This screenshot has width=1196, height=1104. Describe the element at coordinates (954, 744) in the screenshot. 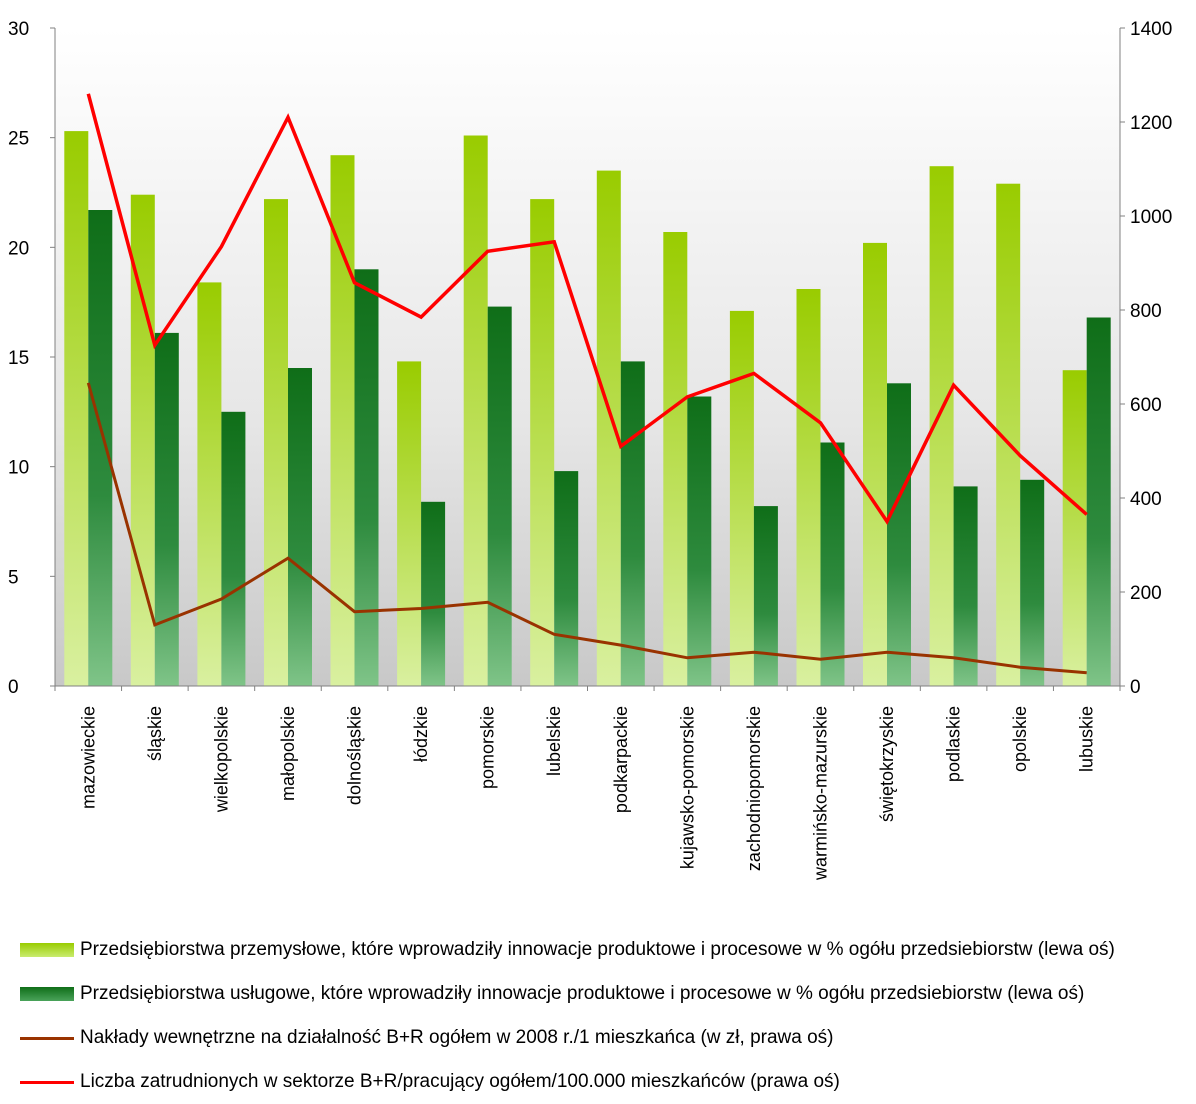

I see `category-label-13: podlaskie` at that location.